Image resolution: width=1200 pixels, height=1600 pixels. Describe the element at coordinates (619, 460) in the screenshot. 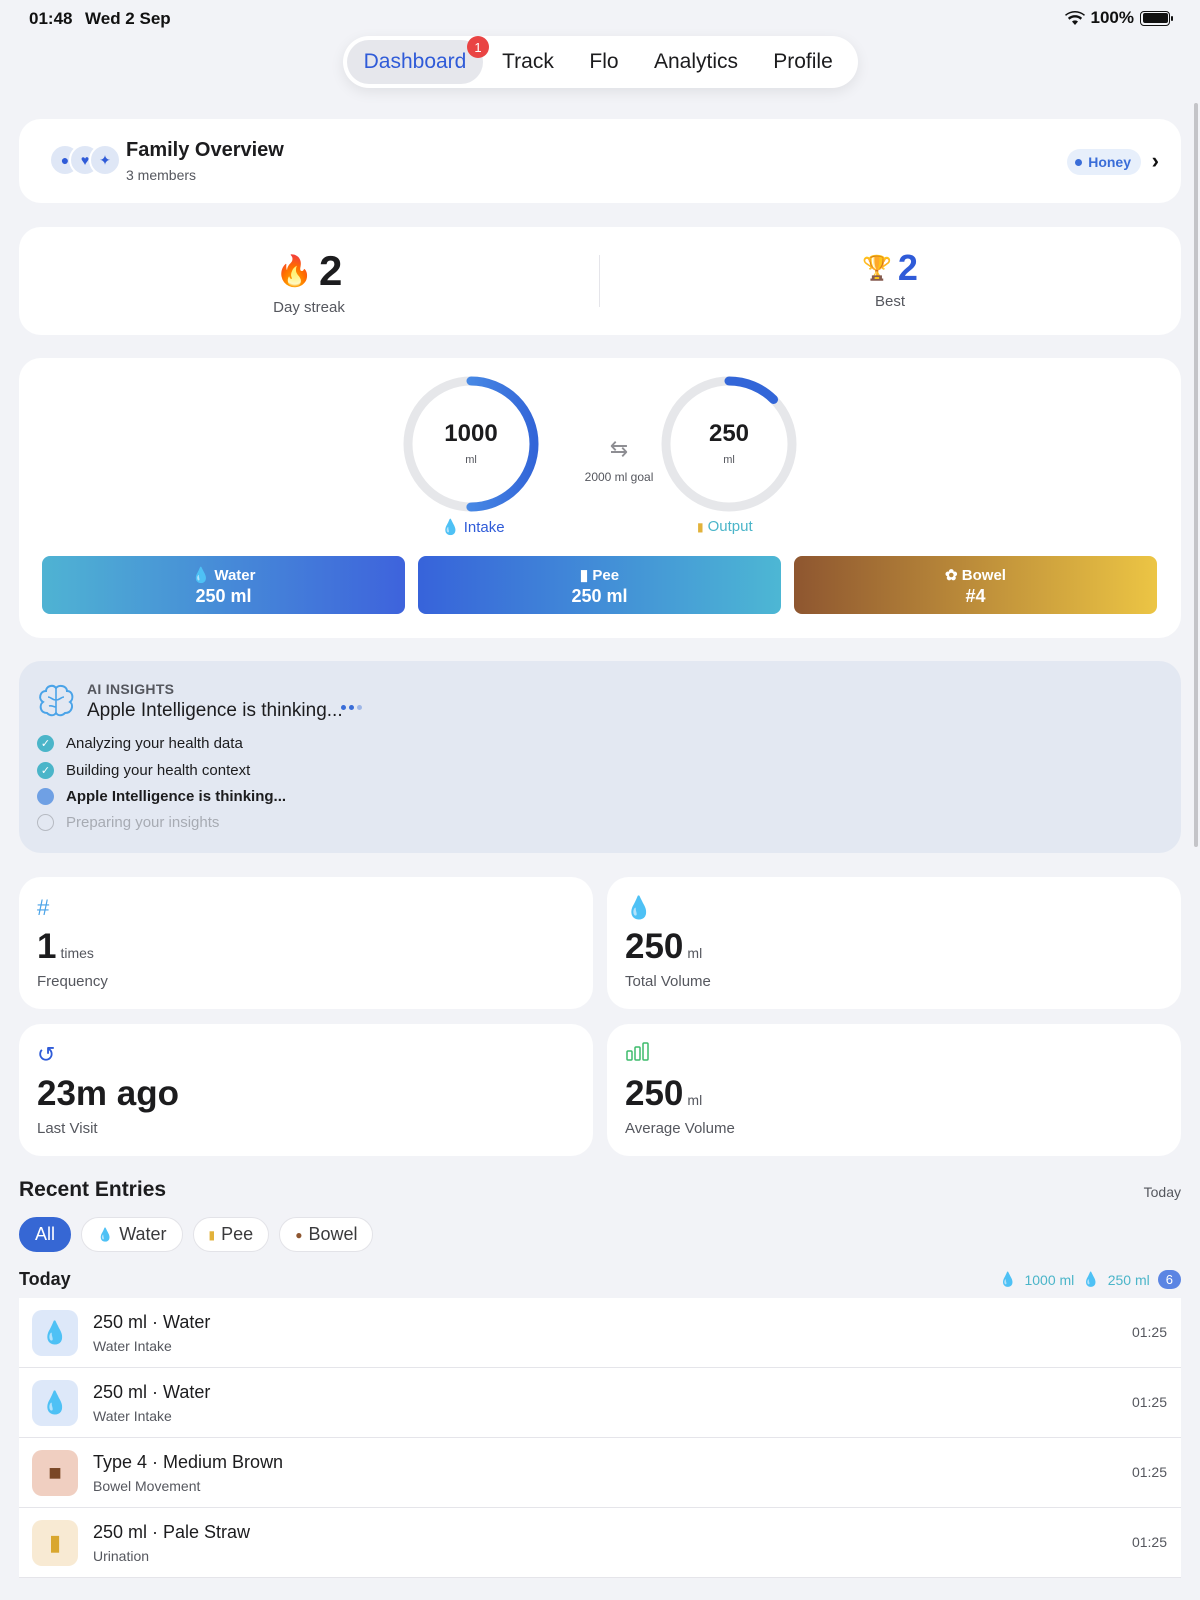

I see `goal-indicator: ⇆ 2000 ml goal` at that location.